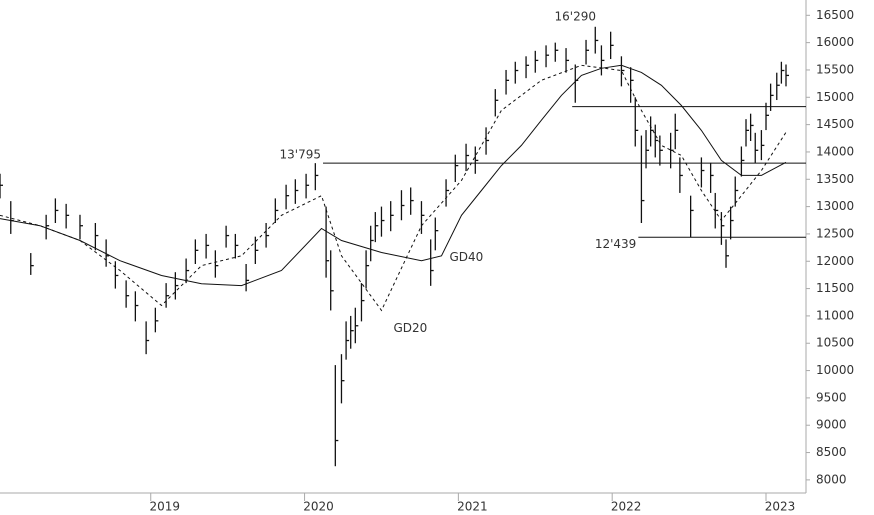 The height and width of the screenshot is (515, 874). What do you see at coordinates (835, 97) in the screenshot?
I see `y-tick-label: 15000` at bounding box center [835, 97].